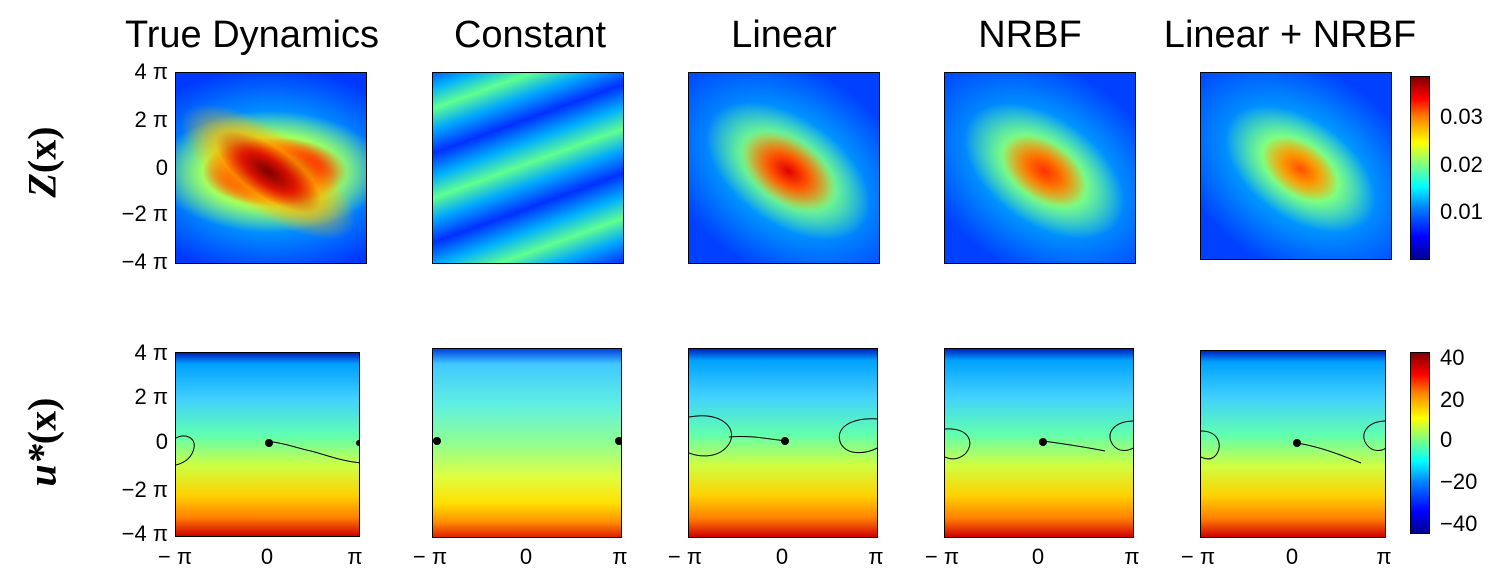 Image resolution: width=1498 pixels, height=572 pixels. What do you see at coordinates (784, 168) in the screenshot?
I see `heatmap-z-linear` at bounding box center [784, 168].